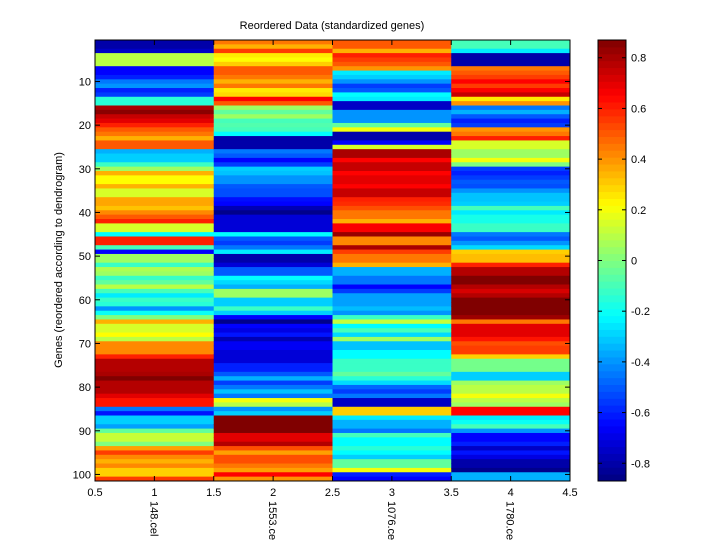  What do you see at coordinates (154, 493) in the screenshot?
I see `x-tick-label: 1` at bounding box center [154, 493].